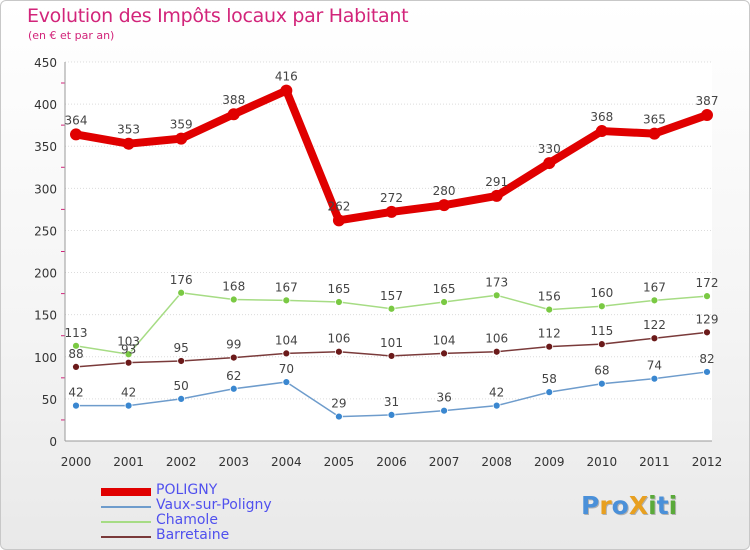 This screenshot has height=550, width=750. I want to click on data-label: 70, so click(286, 369).